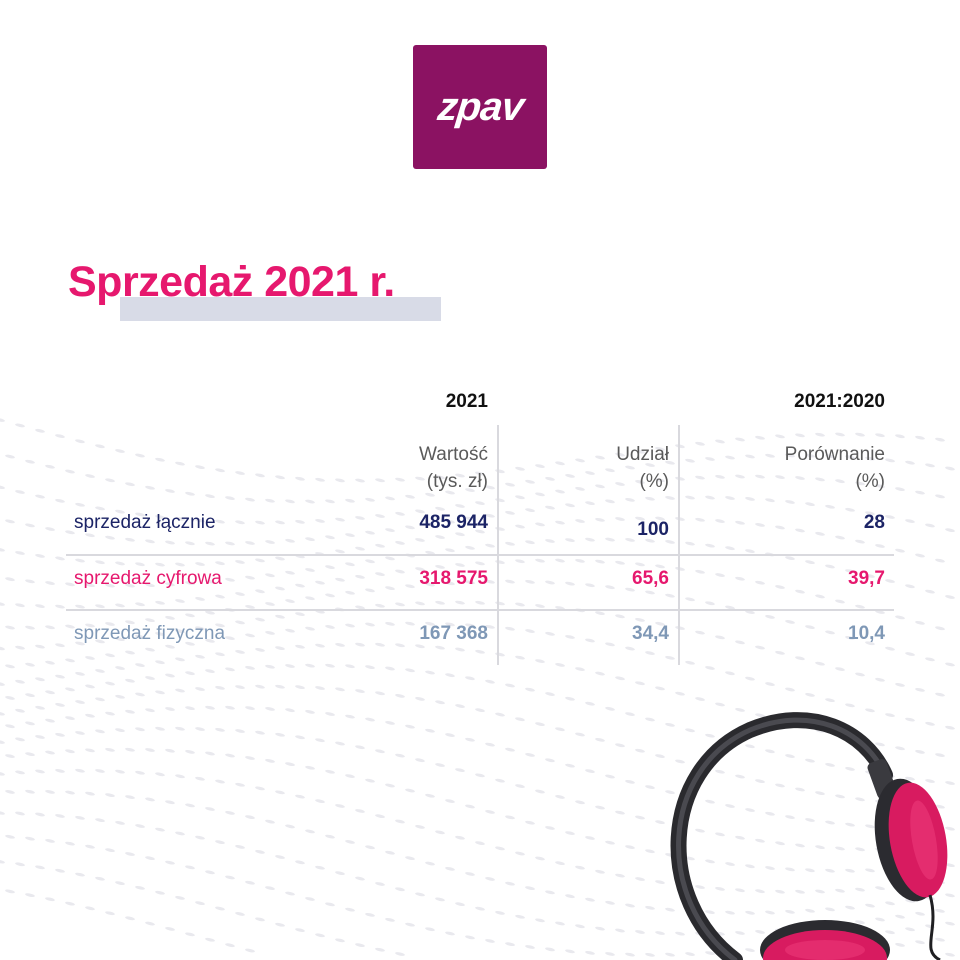 Image resolution: width=960 pixels, height=960 pixels. Describe the element at coordinates (457, 481) in the screenshot. I see `column-header-value-line2: (tys. zł)` at that location.